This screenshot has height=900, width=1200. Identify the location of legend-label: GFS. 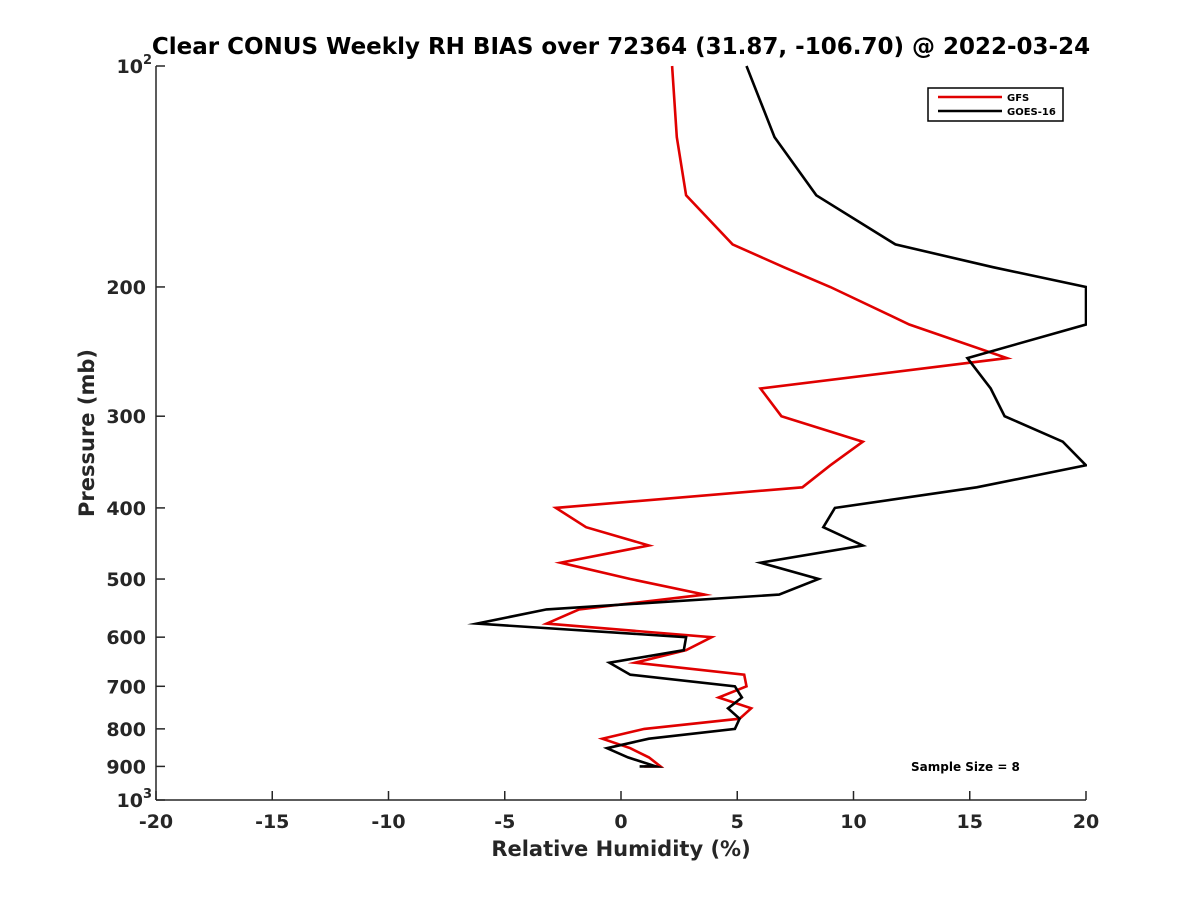
(1018, 98).